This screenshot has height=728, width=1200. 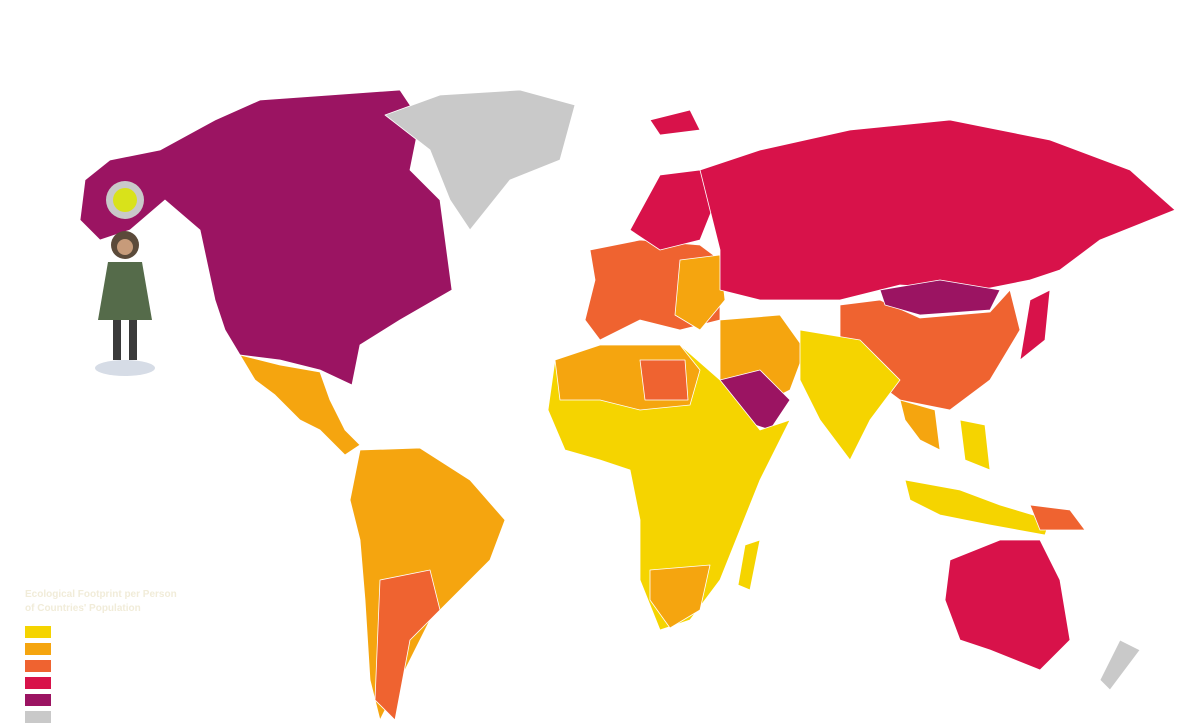 What do you see at coordinates (101, 594) in the screenshot?
I see `legend-title: Ecological Footprint per Person` at bounding box center [101, 594].